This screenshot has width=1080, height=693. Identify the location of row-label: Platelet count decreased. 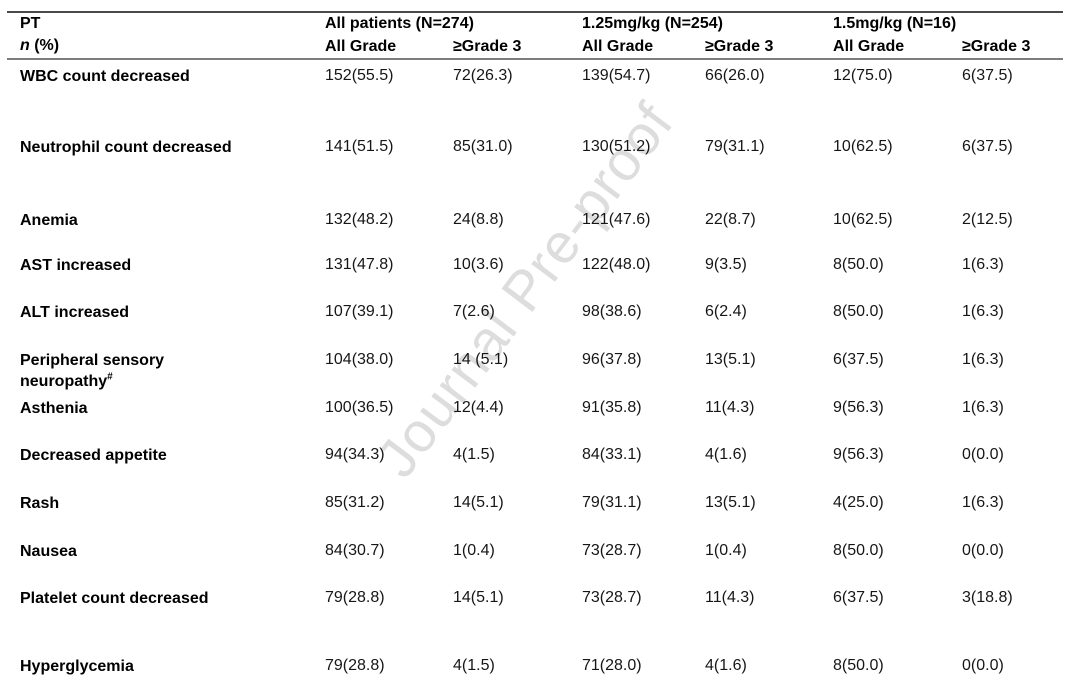
(114, 598).